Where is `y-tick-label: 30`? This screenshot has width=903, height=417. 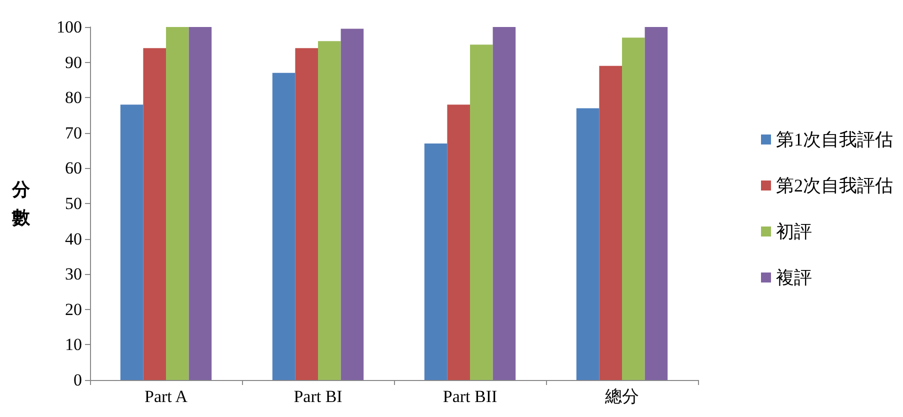
y-tick-label: 30 is located at coordinates (73, 274).